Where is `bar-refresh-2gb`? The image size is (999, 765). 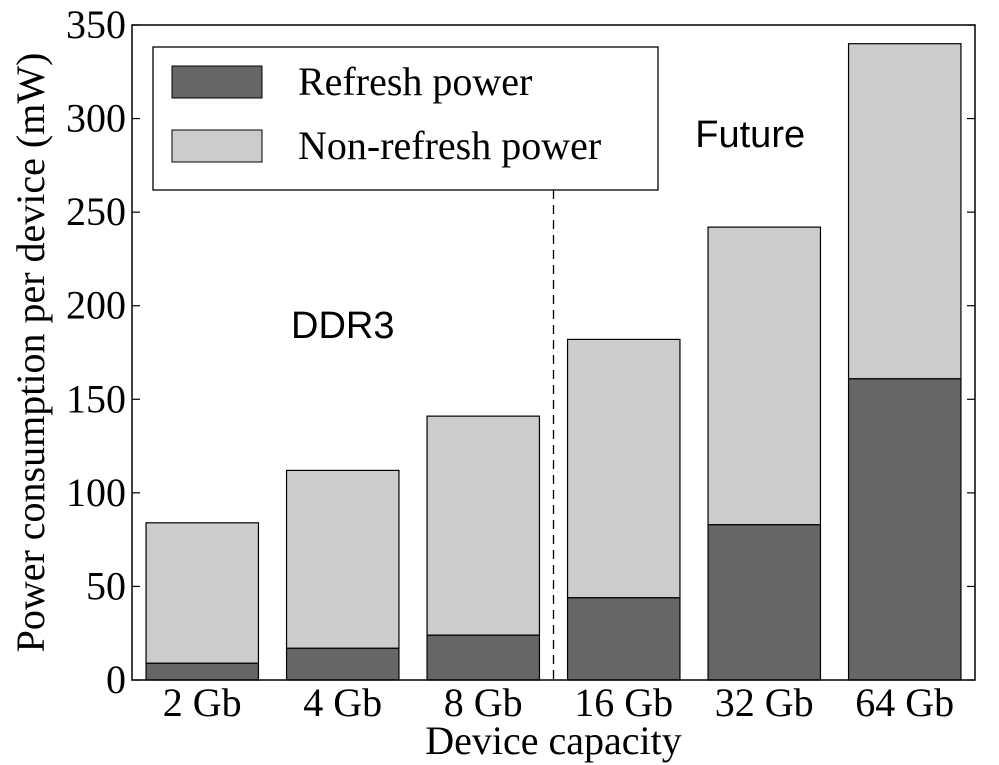 bar-refresh-2gb is located at coordinates (202, 671).